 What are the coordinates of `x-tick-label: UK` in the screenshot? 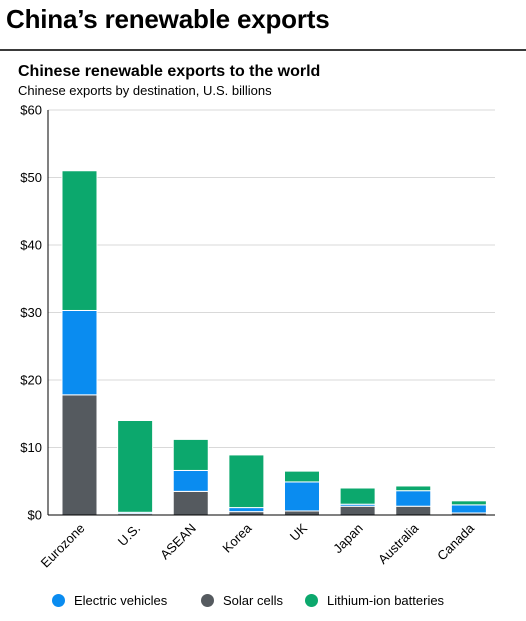 It's located at (299, 532).